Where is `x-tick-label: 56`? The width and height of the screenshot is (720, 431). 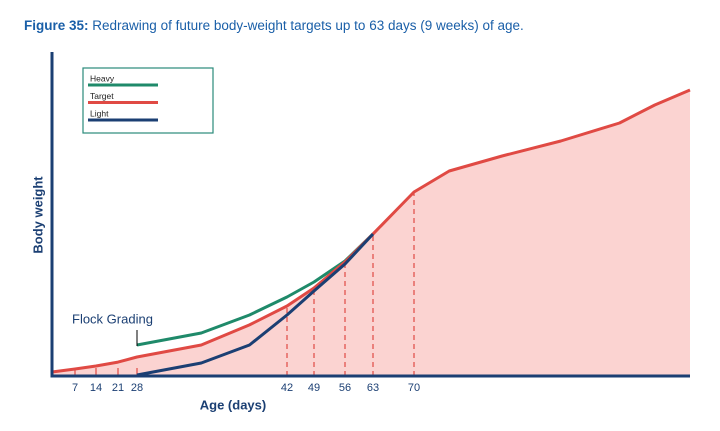 x-tick-label: 56 is located at coordinates (345, 388).